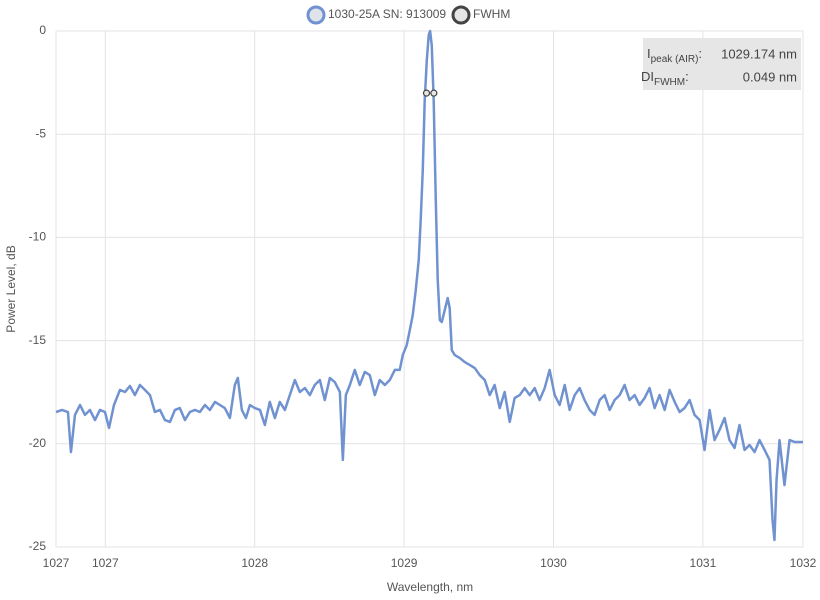 The height and width of the screenshot is (600, 820). What do you see at coordinates (38, 237) in the screenshot?
I see `y-tick-label: -10` at bounding box center [38, 237].